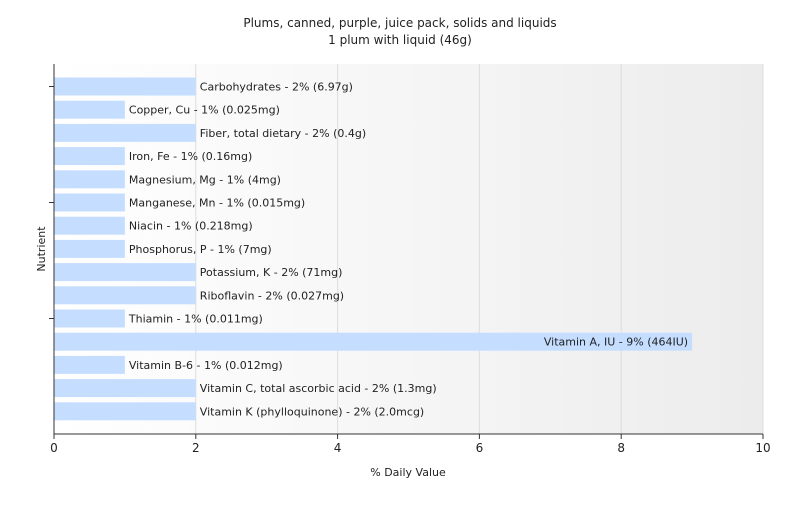 This screenshot has height=505, width=800. I want to click on x-tick-label-2: 4, so click(338, 448).